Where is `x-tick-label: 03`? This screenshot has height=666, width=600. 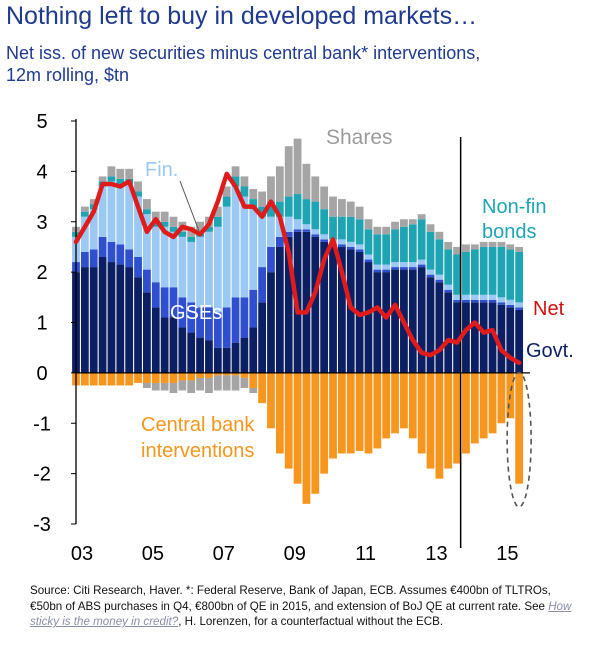 x-tick-label: 03 is located at coordinates (82, 554).